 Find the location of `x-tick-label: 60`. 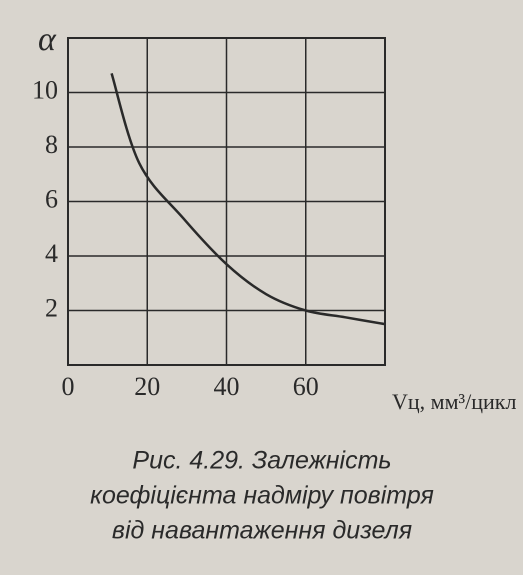

x-tick-label: 60 is located at coordinates (306, 386).